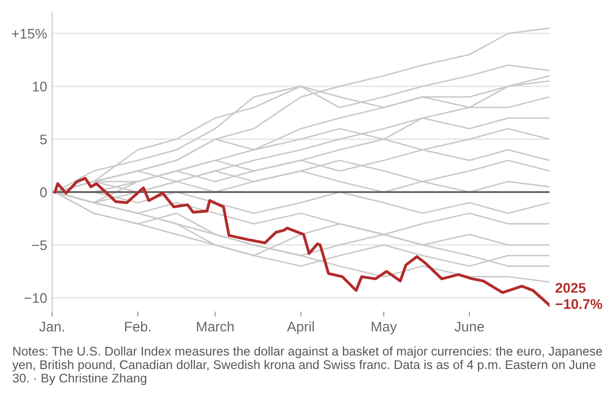 This screenshot has width=614, height=410. What do you see at coordinates (35, 298) in the screenshot?
I see `y-tick-label: −10` at bounding box center [35, 298].